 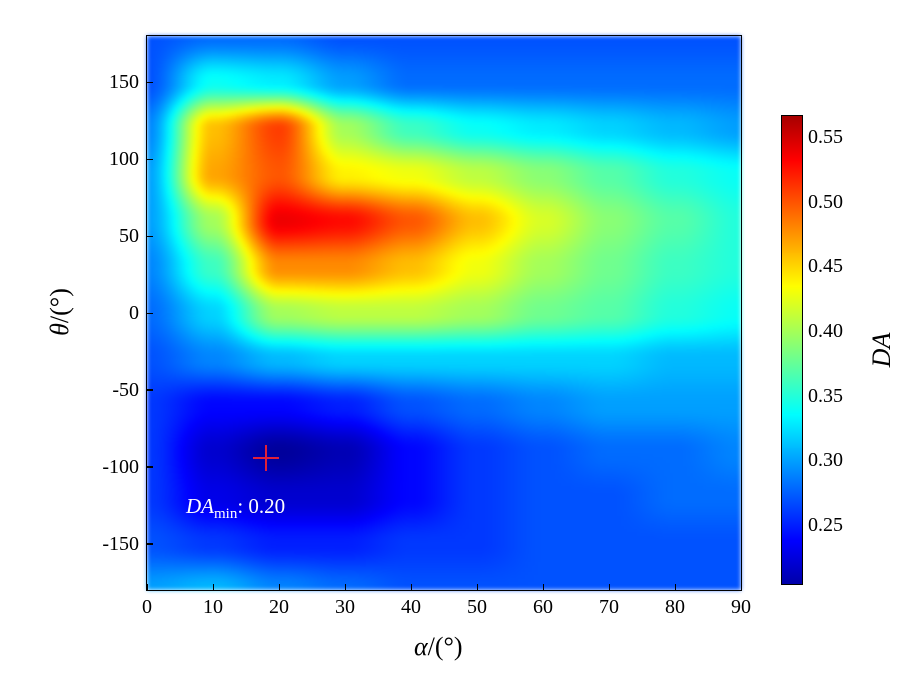 I want to click on x-tick-label: 60, so click(x=543, y=607).